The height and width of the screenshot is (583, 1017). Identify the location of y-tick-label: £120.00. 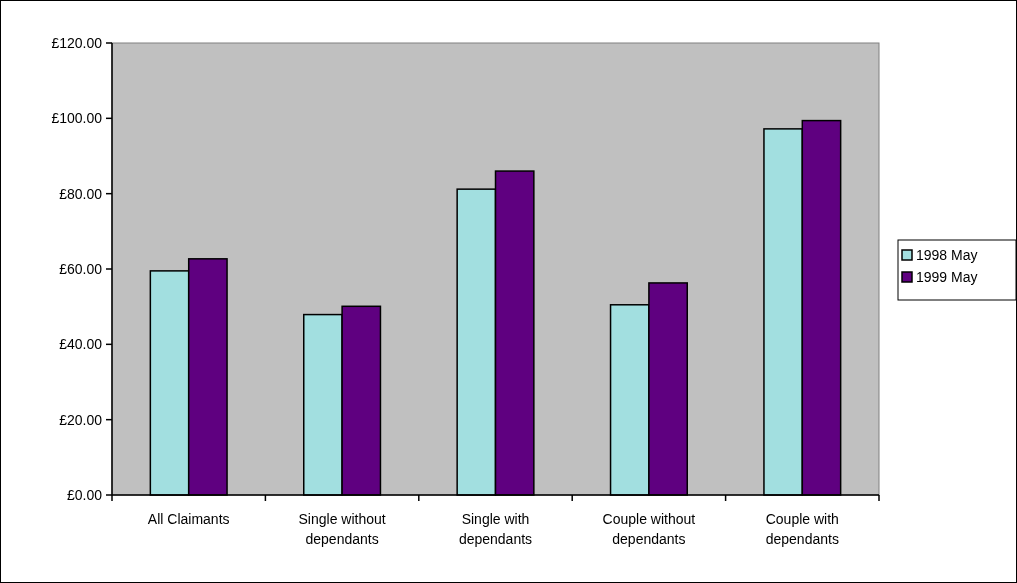
(77, 42).